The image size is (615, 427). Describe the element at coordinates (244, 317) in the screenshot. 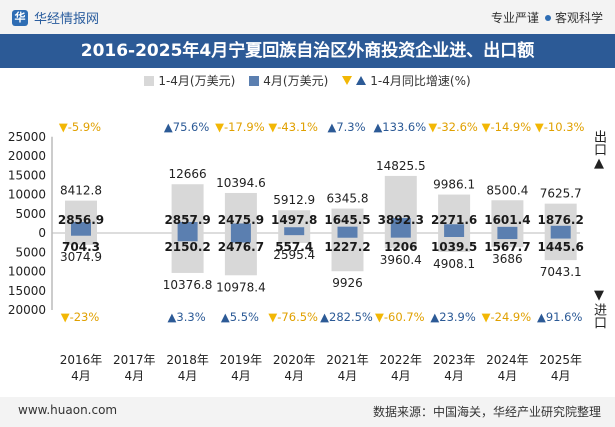

I see `import-growth-label-value: 5.5%` at that location.